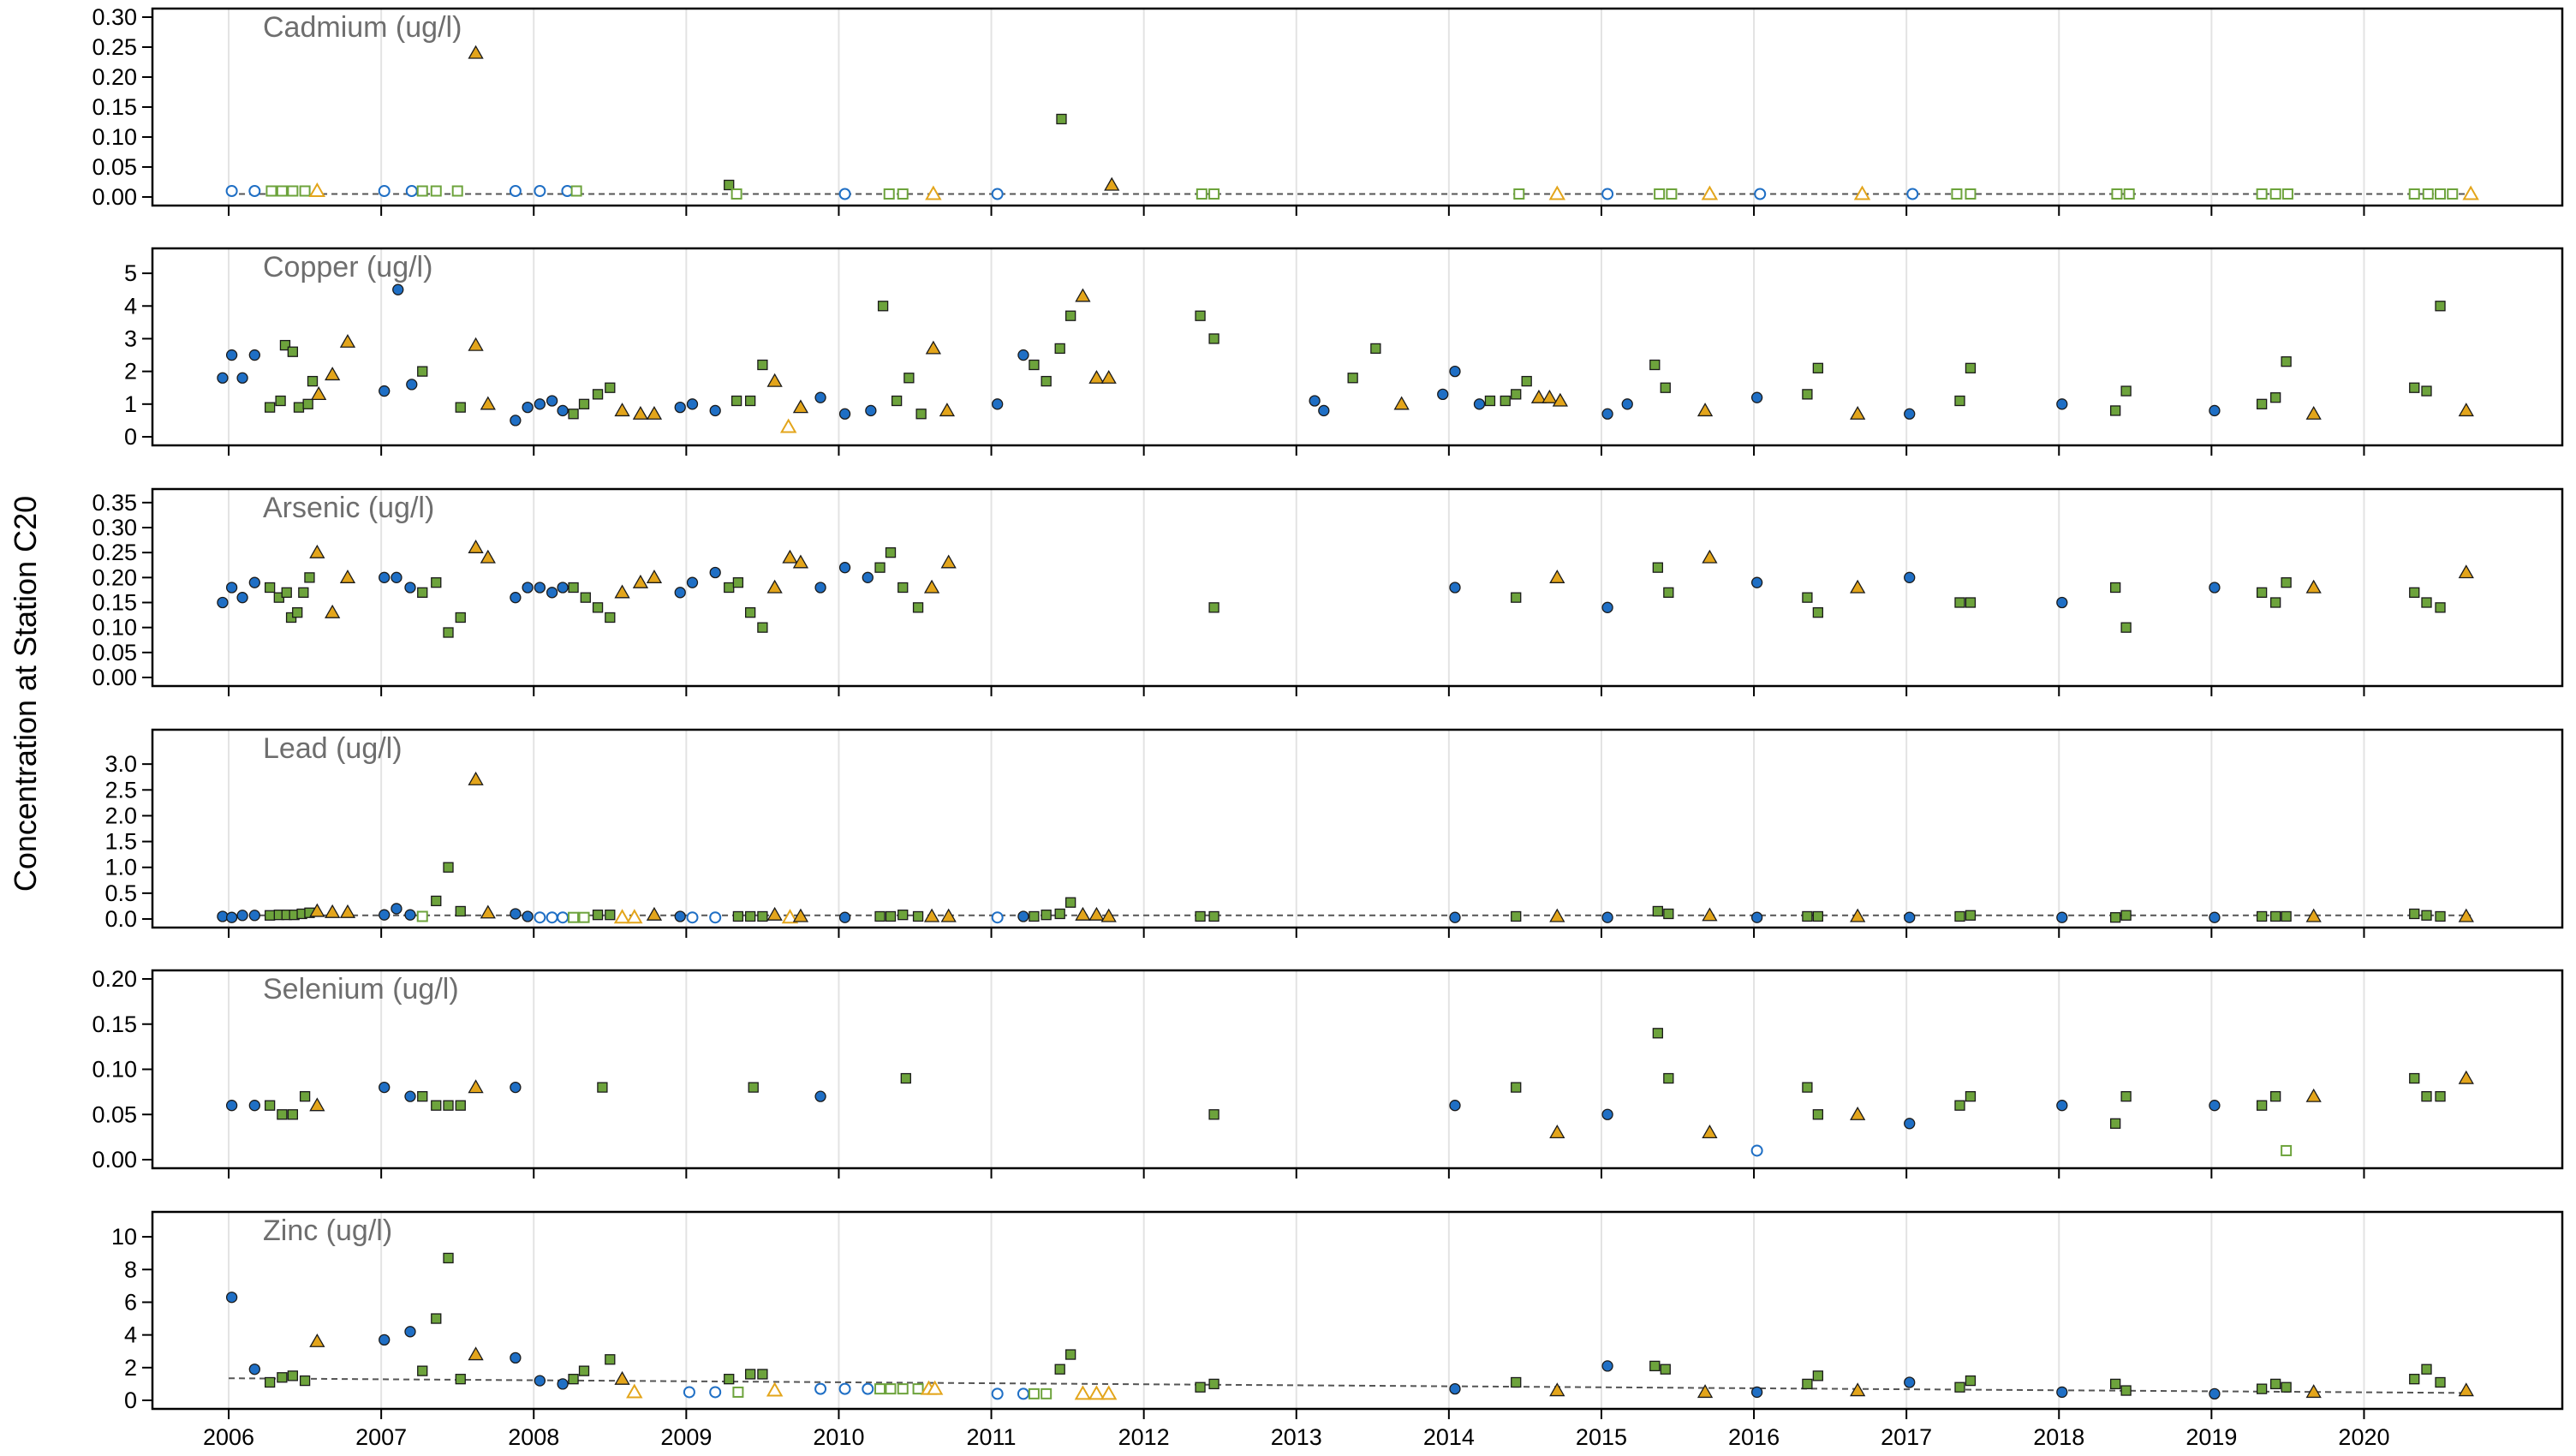 This screenshot has height=1456, width=2576. Describe the element at coordinates (348, 508) in the screenshot. I see `panel-title: Arsenic (ug/l)` at that location.